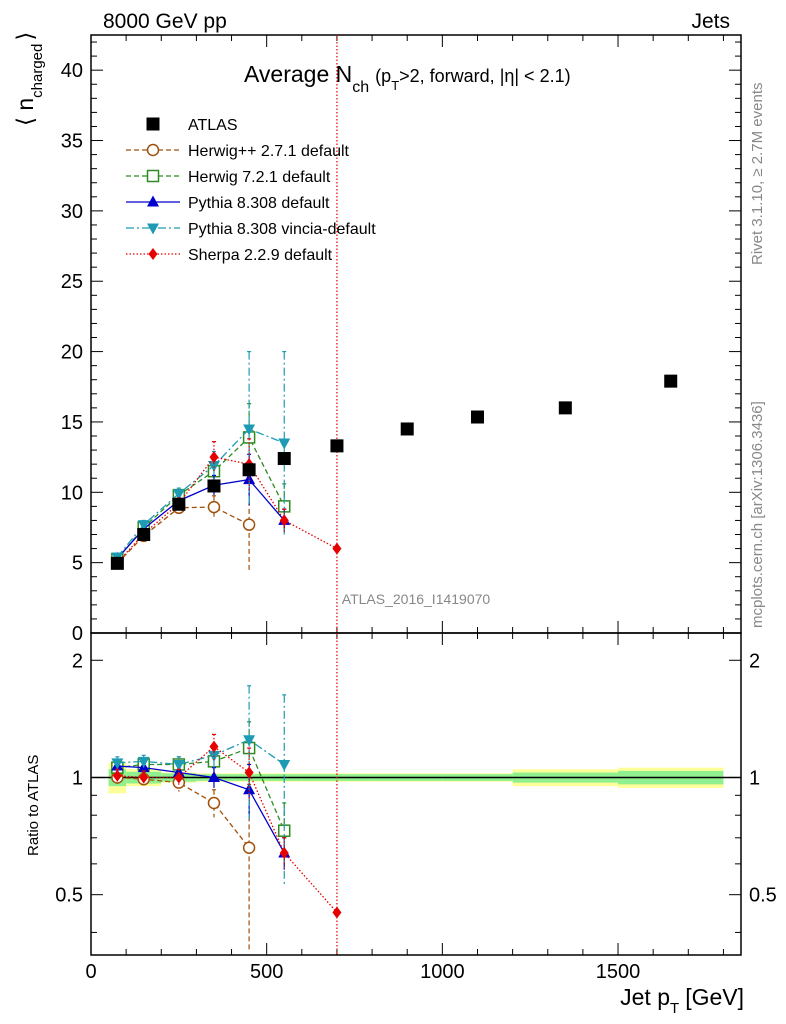 This screenshot has height=1024, width=786. What do you see at coordinates (165, 21) in the screenshot?
I see `header-left: 8000 GeV pp` at bounding box center [165, 21].